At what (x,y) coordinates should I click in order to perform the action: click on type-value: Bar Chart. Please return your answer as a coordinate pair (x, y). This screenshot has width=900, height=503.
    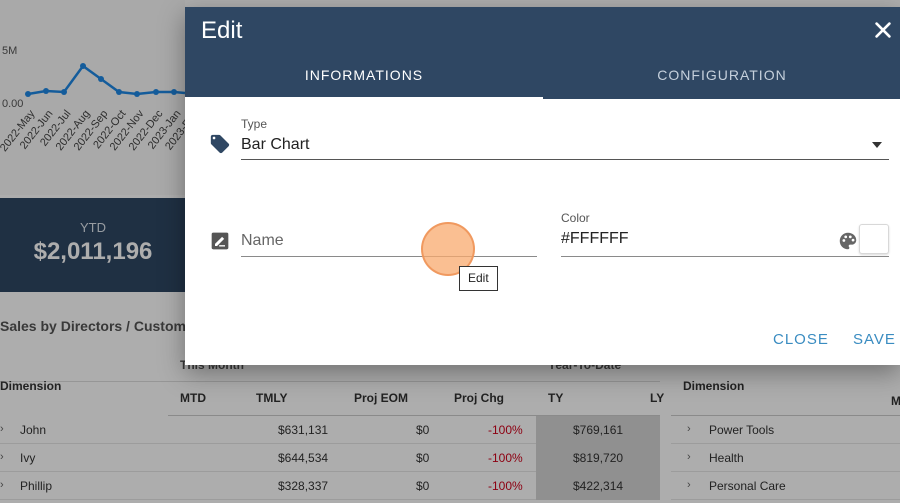
    Looking at the image, I should click on (275, 144).